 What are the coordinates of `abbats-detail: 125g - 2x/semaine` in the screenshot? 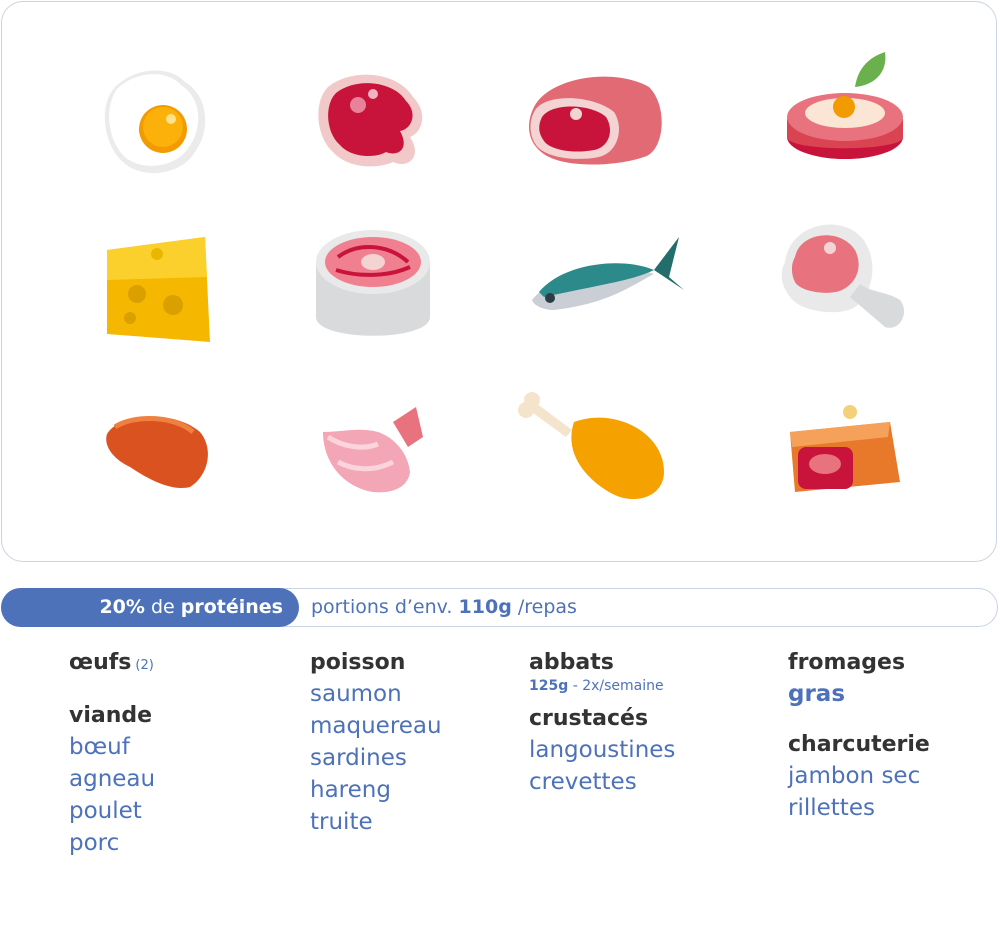 It's located at (602, 686).